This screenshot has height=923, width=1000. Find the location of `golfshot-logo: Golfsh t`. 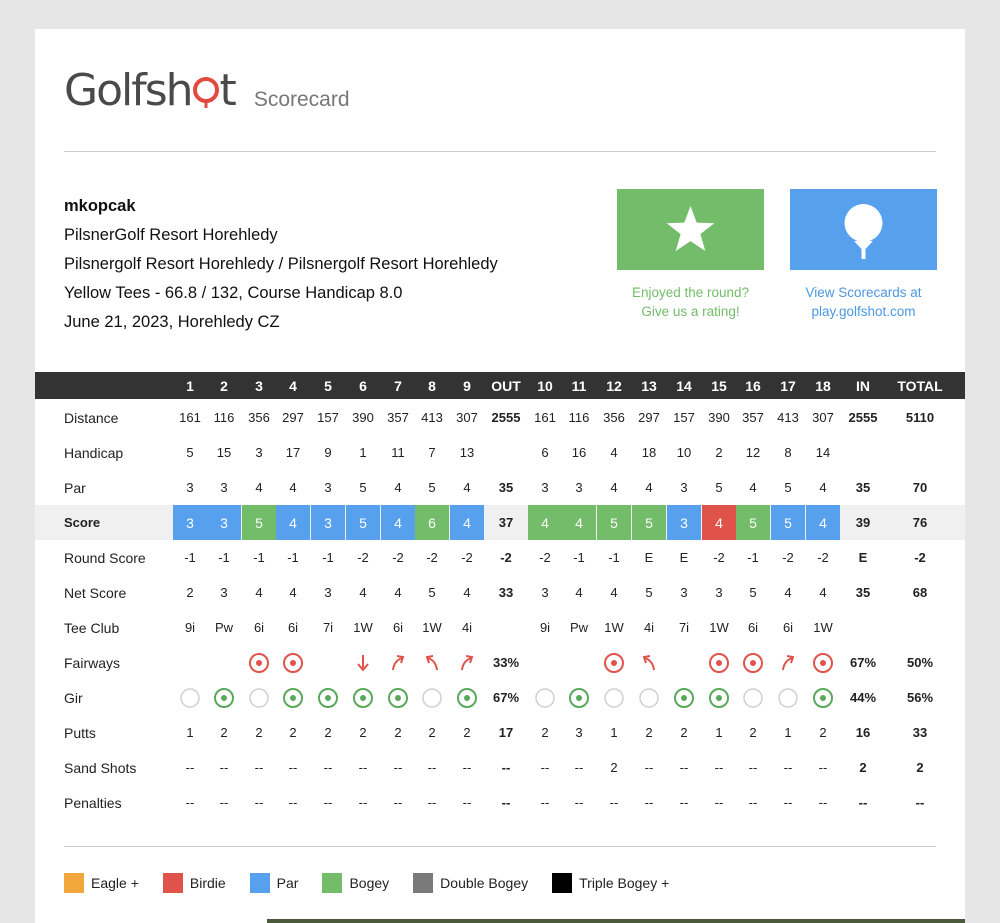

golfshot-logo: Golfsh t is located at coordinates (150, 90).